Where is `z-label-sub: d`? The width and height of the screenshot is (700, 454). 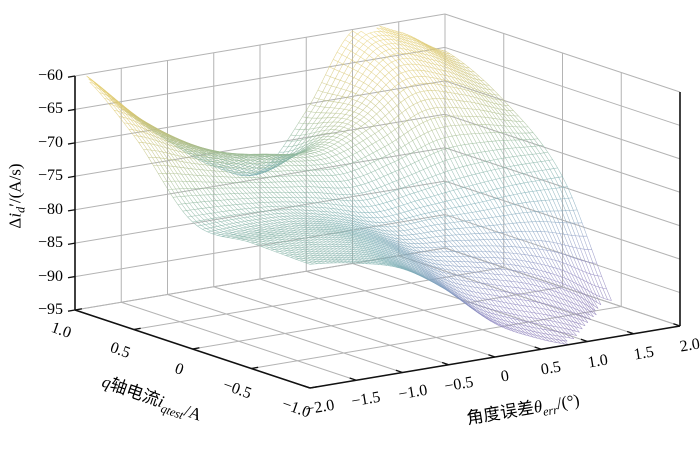
z-label-sub: d is located at coordinates (20, 209).